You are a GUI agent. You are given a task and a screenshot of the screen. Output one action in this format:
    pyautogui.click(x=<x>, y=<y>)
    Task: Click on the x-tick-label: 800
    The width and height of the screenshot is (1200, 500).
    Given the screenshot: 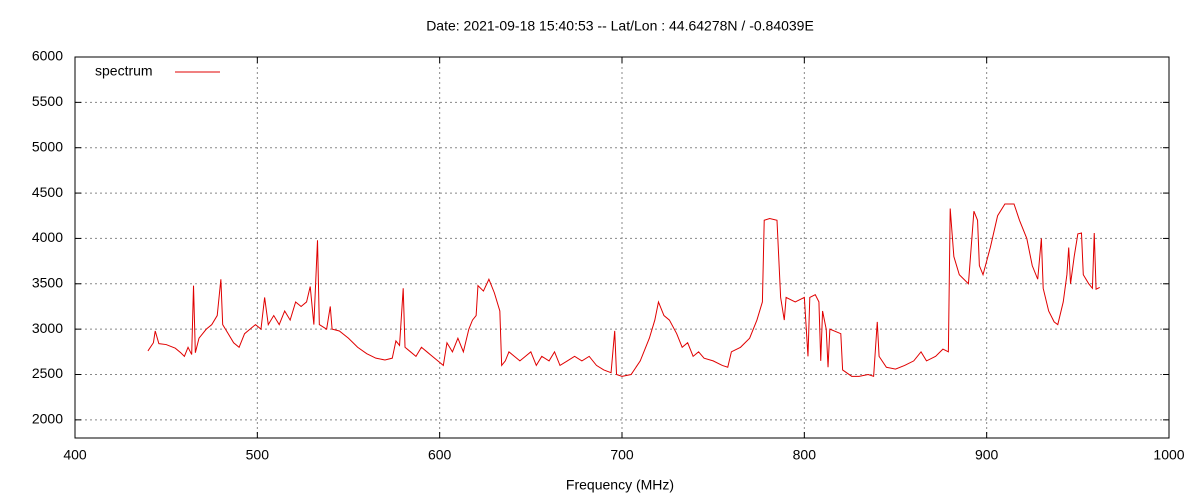 What is the action you would take?
    pyautogui.click(x=805, y=455)
    